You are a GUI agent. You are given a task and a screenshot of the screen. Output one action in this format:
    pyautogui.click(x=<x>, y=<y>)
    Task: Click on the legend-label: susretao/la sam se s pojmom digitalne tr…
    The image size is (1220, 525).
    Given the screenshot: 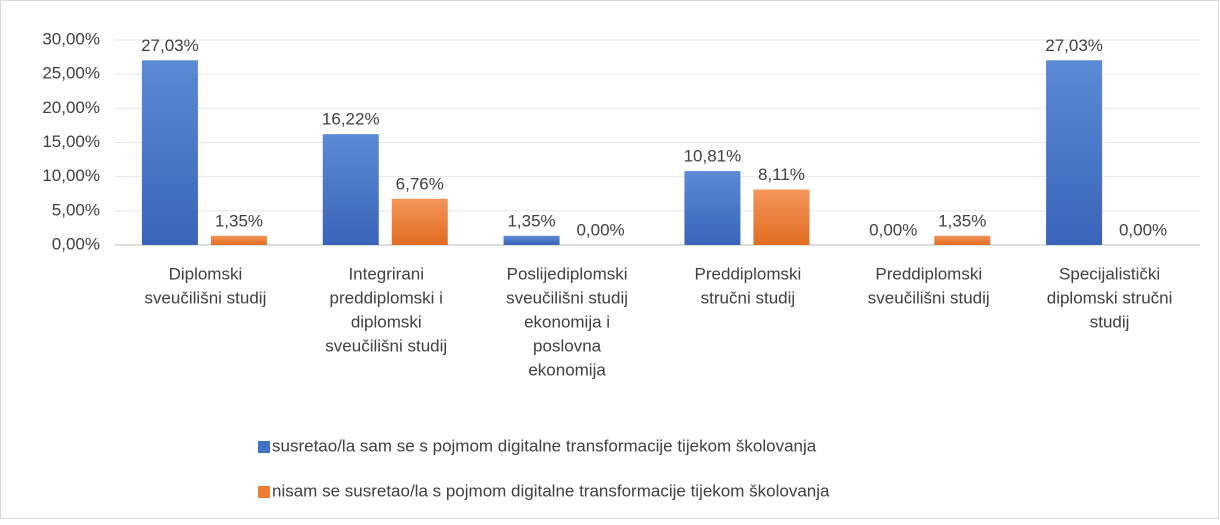 What is the action you would take?
    pyautogui.click(x=544, y=445)
    